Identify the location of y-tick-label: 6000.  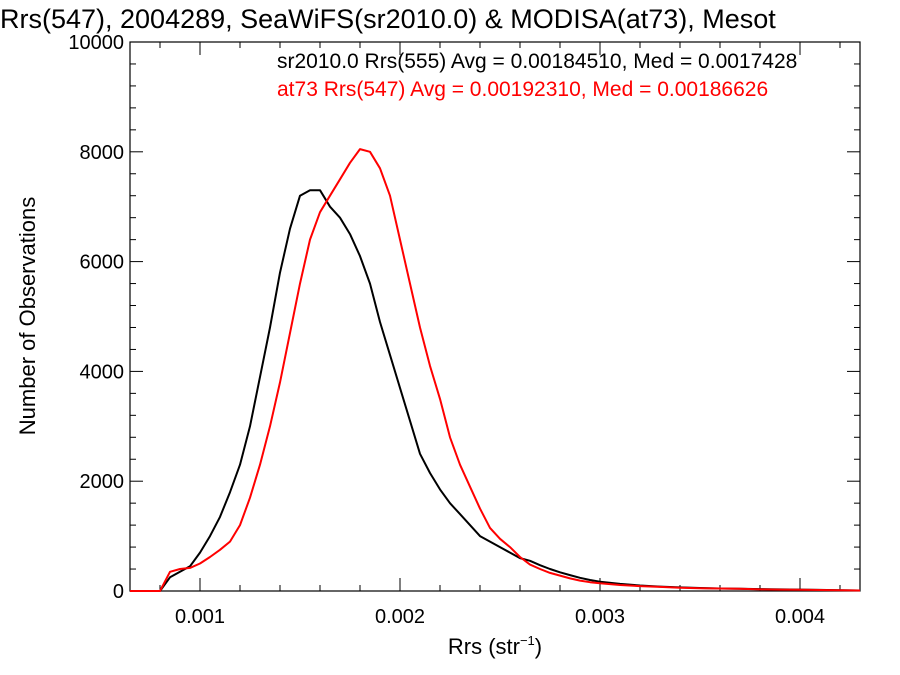
(102, 263).